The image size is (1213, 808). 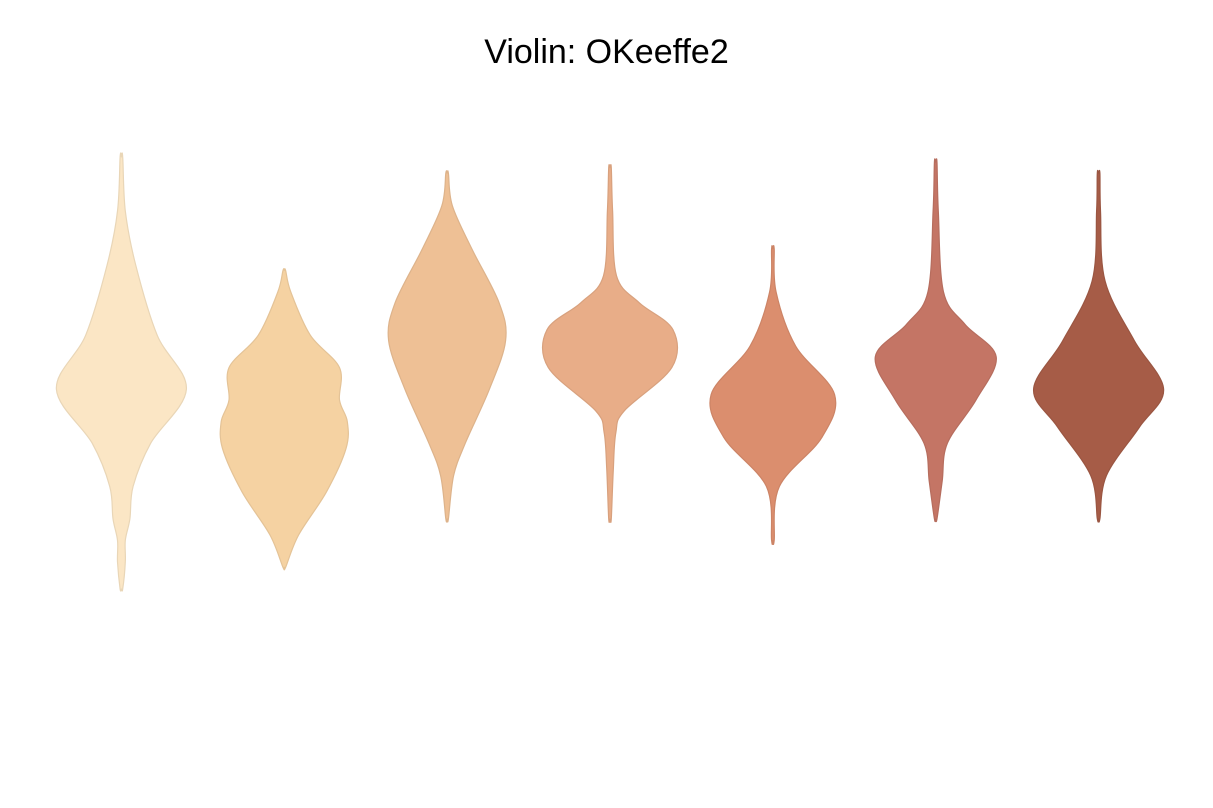 What do you see at coordinates (606, 52) in the screenshot?
I see `chart-title: Violin: OKeeffe2` at bounding box center [606, 52].